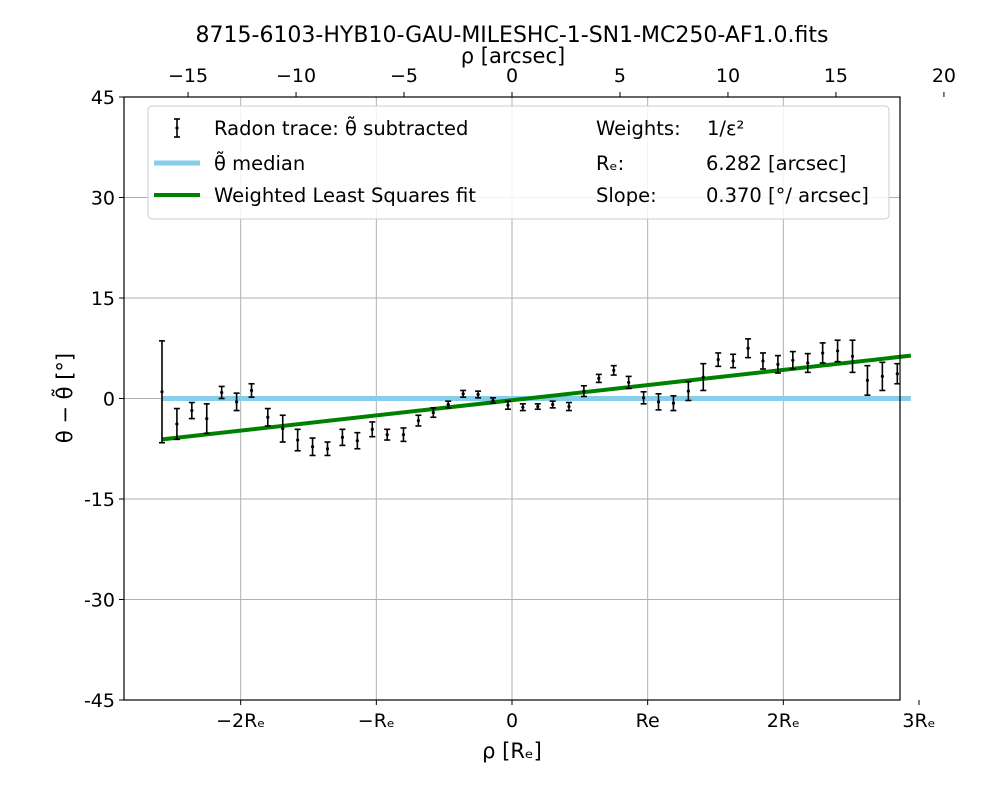 The image size is (1000, 800). Describe the element at coordinates (296, 76) in the screenshot. I see `top-x-tick-label: −10` at that location.